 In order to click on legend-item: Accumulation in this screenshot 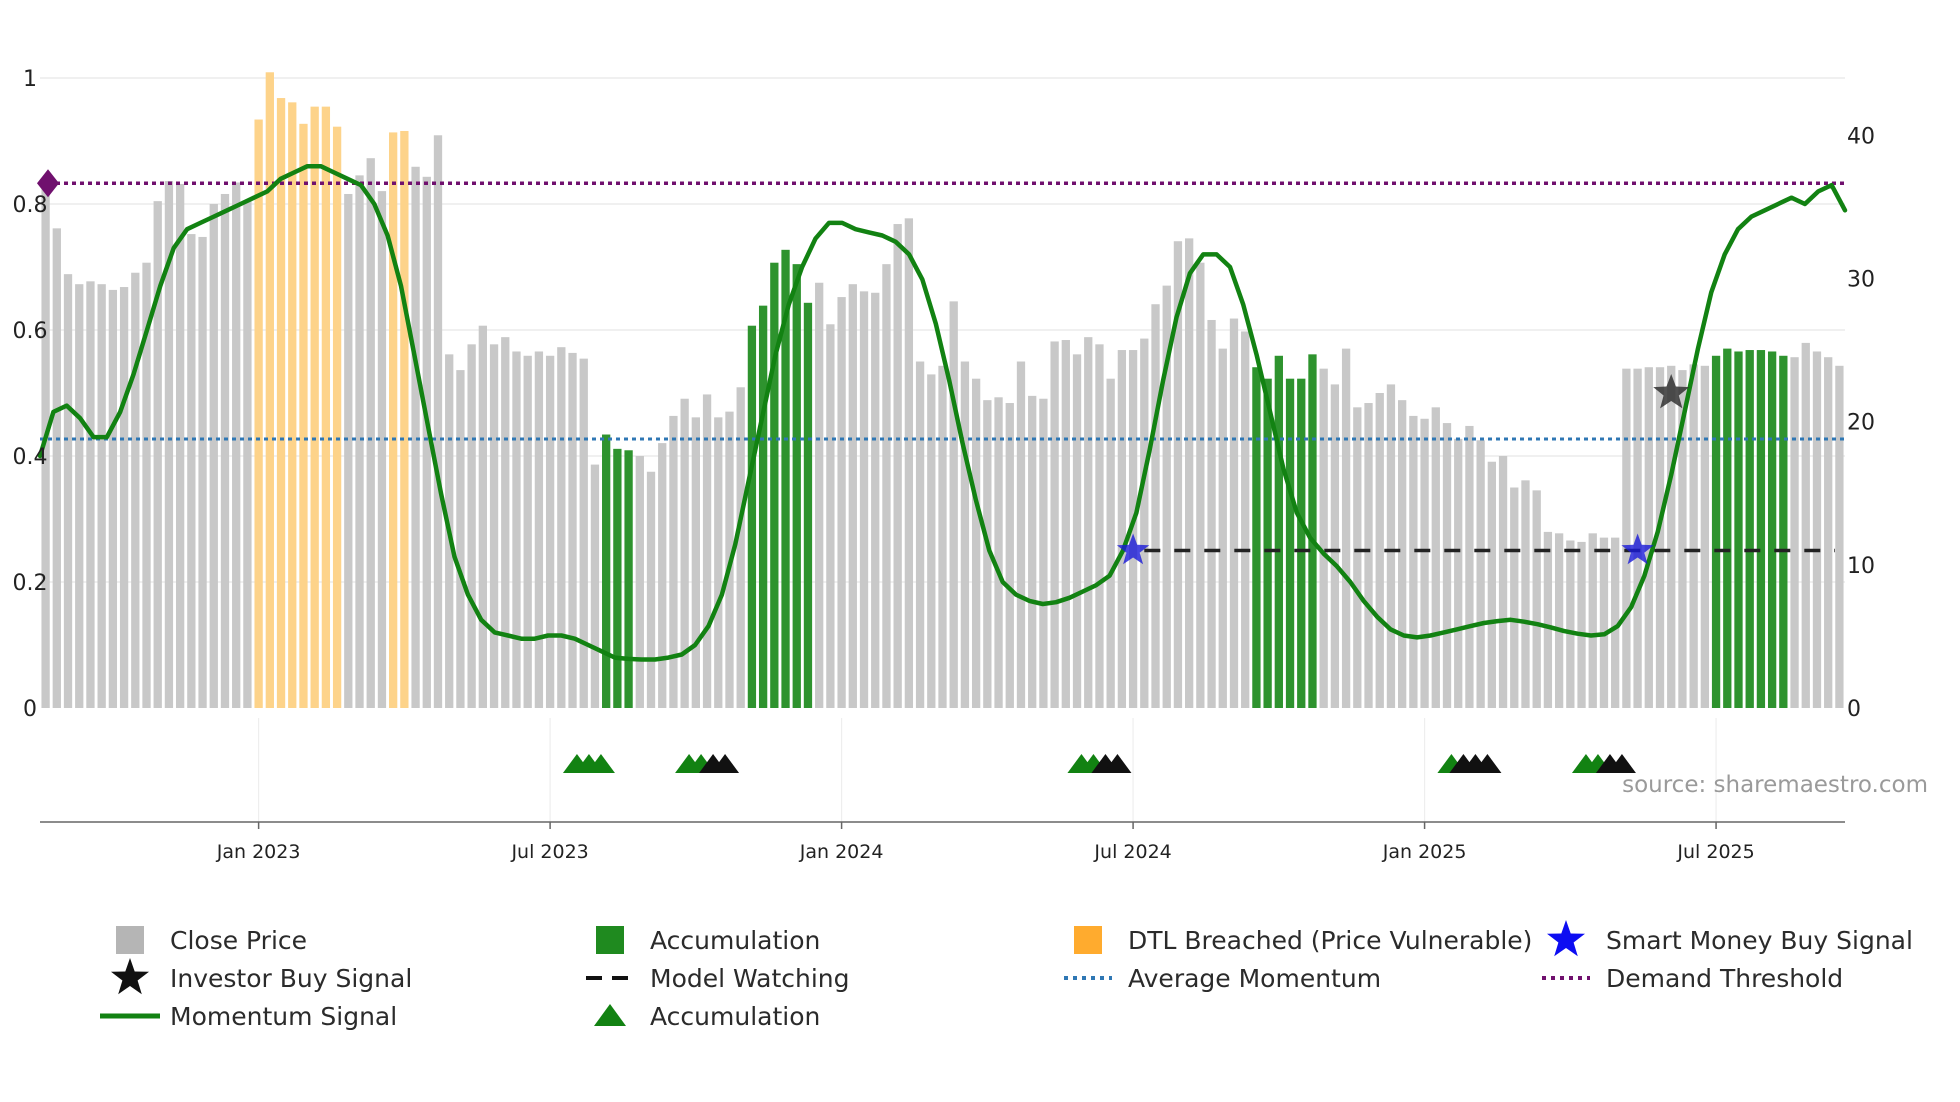, I will do `click(708, 940)`.